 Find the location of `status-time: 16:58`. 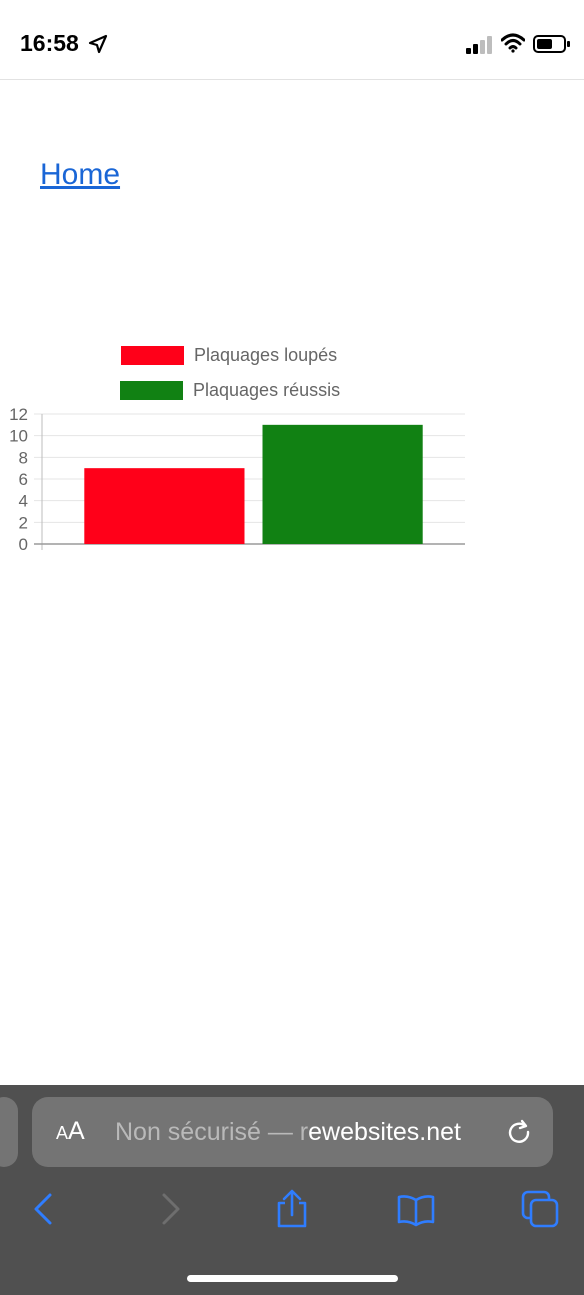

status-time: 16:58 is located at coordinates (49, 43).